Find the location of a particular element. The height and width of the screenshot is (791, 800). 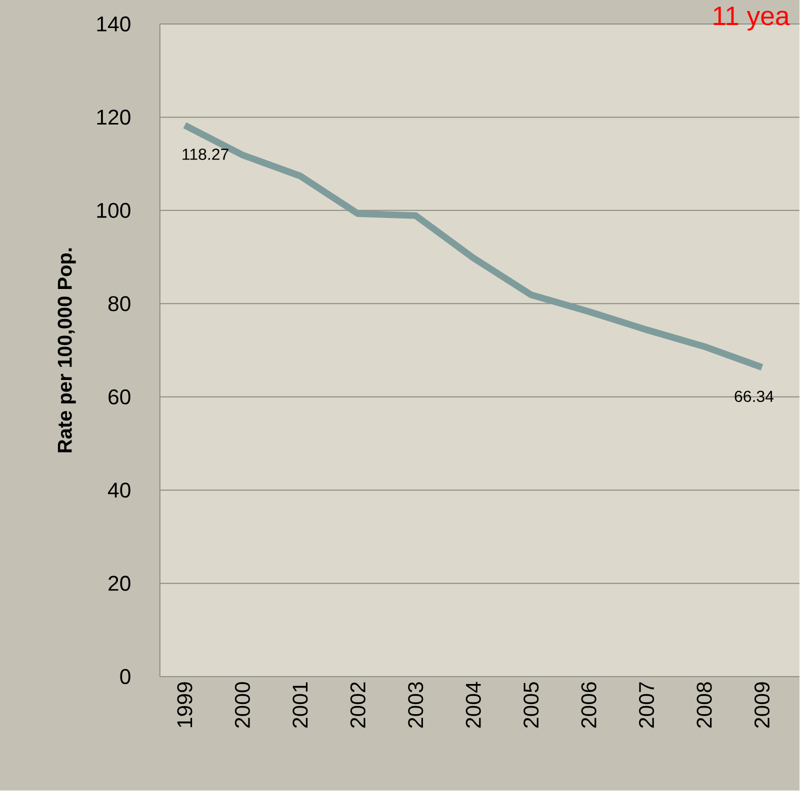

x-tick-label: 1999 is located at coordinates (184, 705).